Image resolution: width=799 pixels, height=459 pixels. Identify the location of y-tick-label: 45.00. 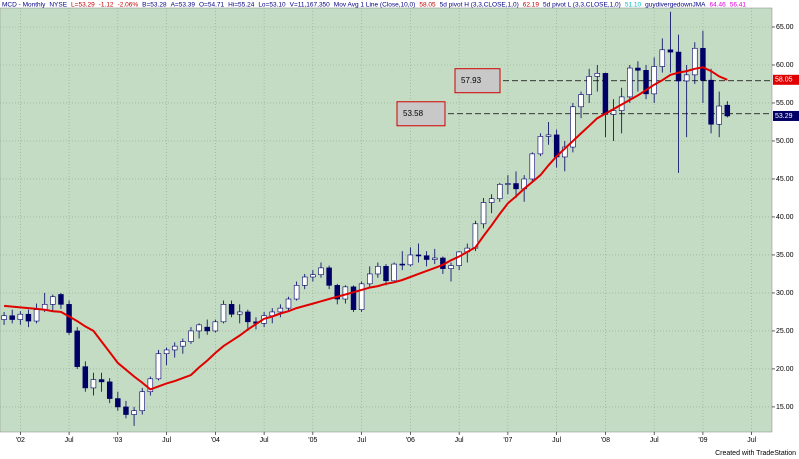
(785, 179).